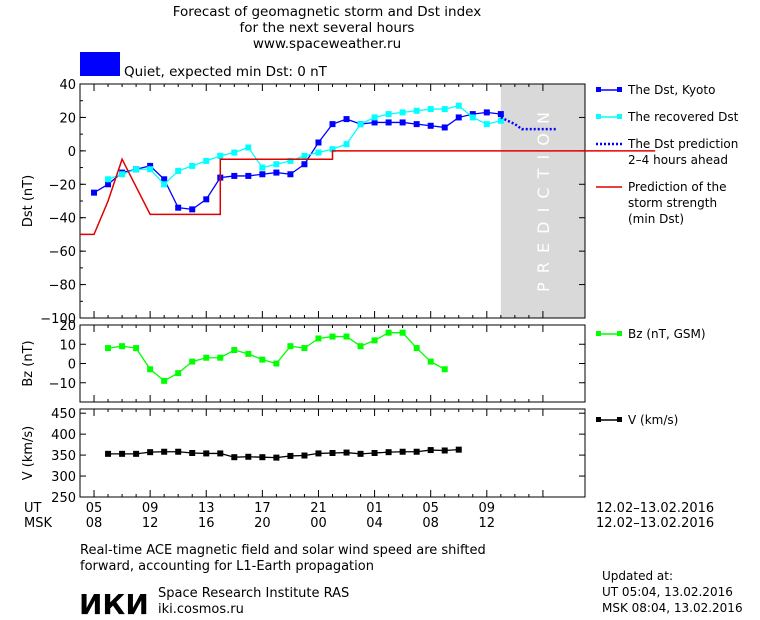 The width and height of the screenshot is (760, 620). Describe the element at coordinates (63, 435) in the screenshot. I see `y-tick-label: 400` at that location.